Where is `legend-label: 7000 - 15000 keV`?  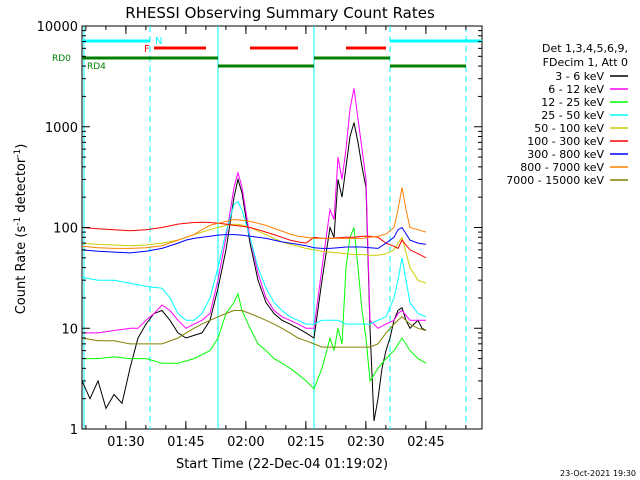
legend-label: 7000 - 15000 keV is located at coordinates (555, 180).